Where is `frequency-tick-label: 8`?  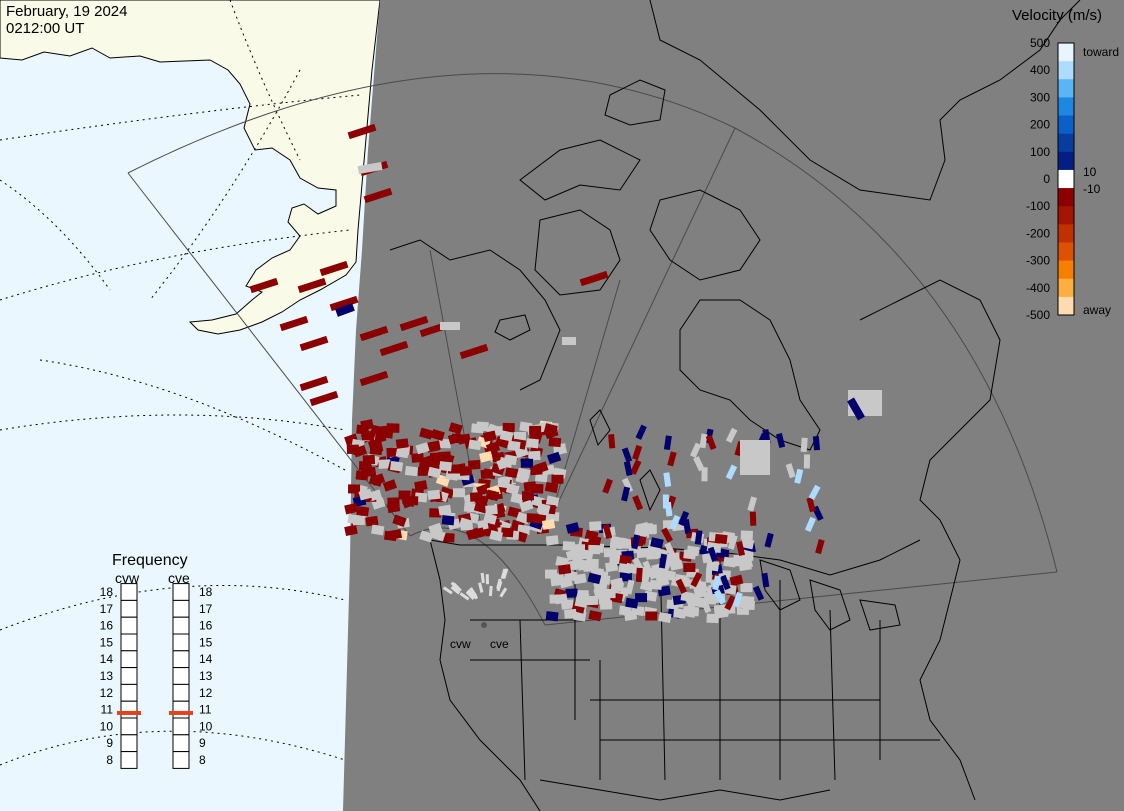
frequency-tick-label: 8 is located at coordinates (109, 760).